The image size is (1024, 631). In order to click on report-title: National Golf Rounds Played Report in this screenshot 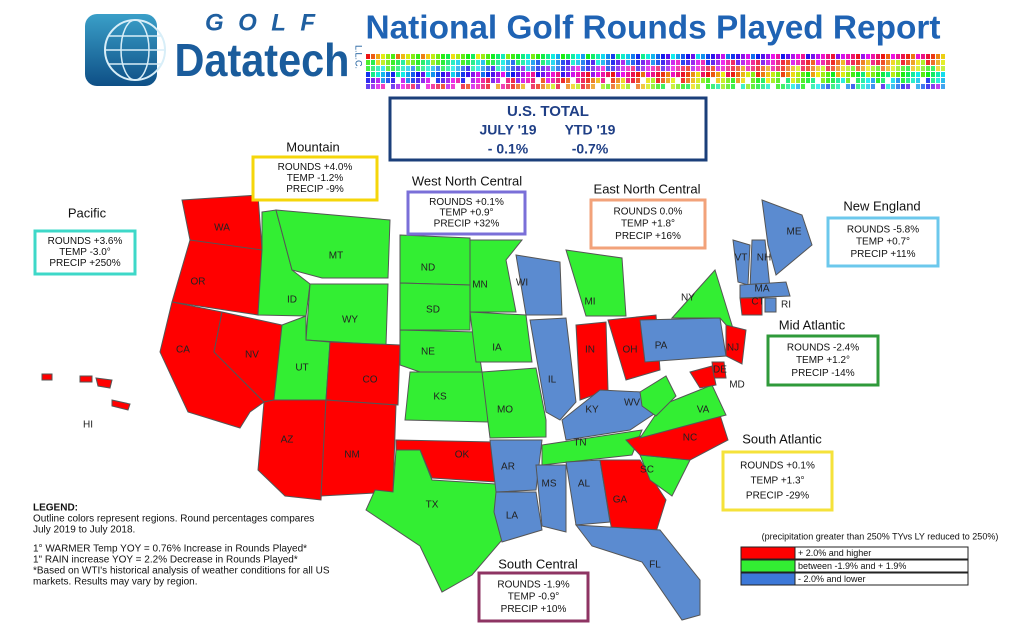, I will do `click(653, 27)`.